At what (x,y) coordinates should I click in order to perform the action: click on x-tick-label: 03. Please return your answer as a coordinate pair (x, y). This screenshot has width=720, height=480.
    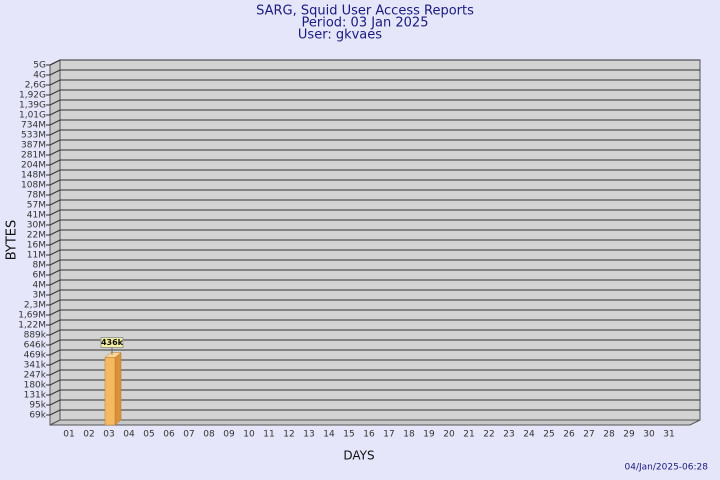
    Looking at the image, I should click on (108, 435).